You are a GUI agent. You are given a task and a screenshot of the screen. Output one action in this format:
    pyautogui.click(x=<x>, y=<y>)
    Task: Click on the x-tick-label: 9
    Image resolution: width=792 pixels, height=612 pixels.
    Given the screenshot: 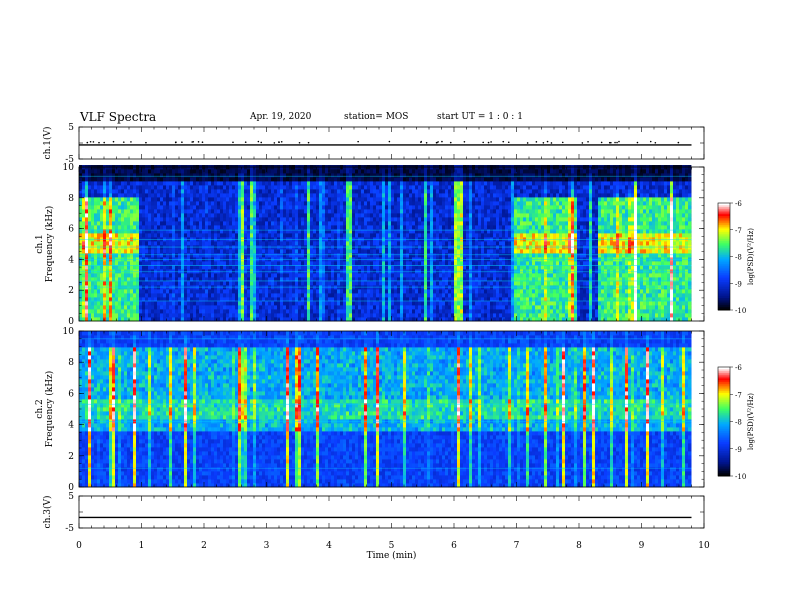 What is the action you would take?
    pyautogui.click(x=642, y=546)
    